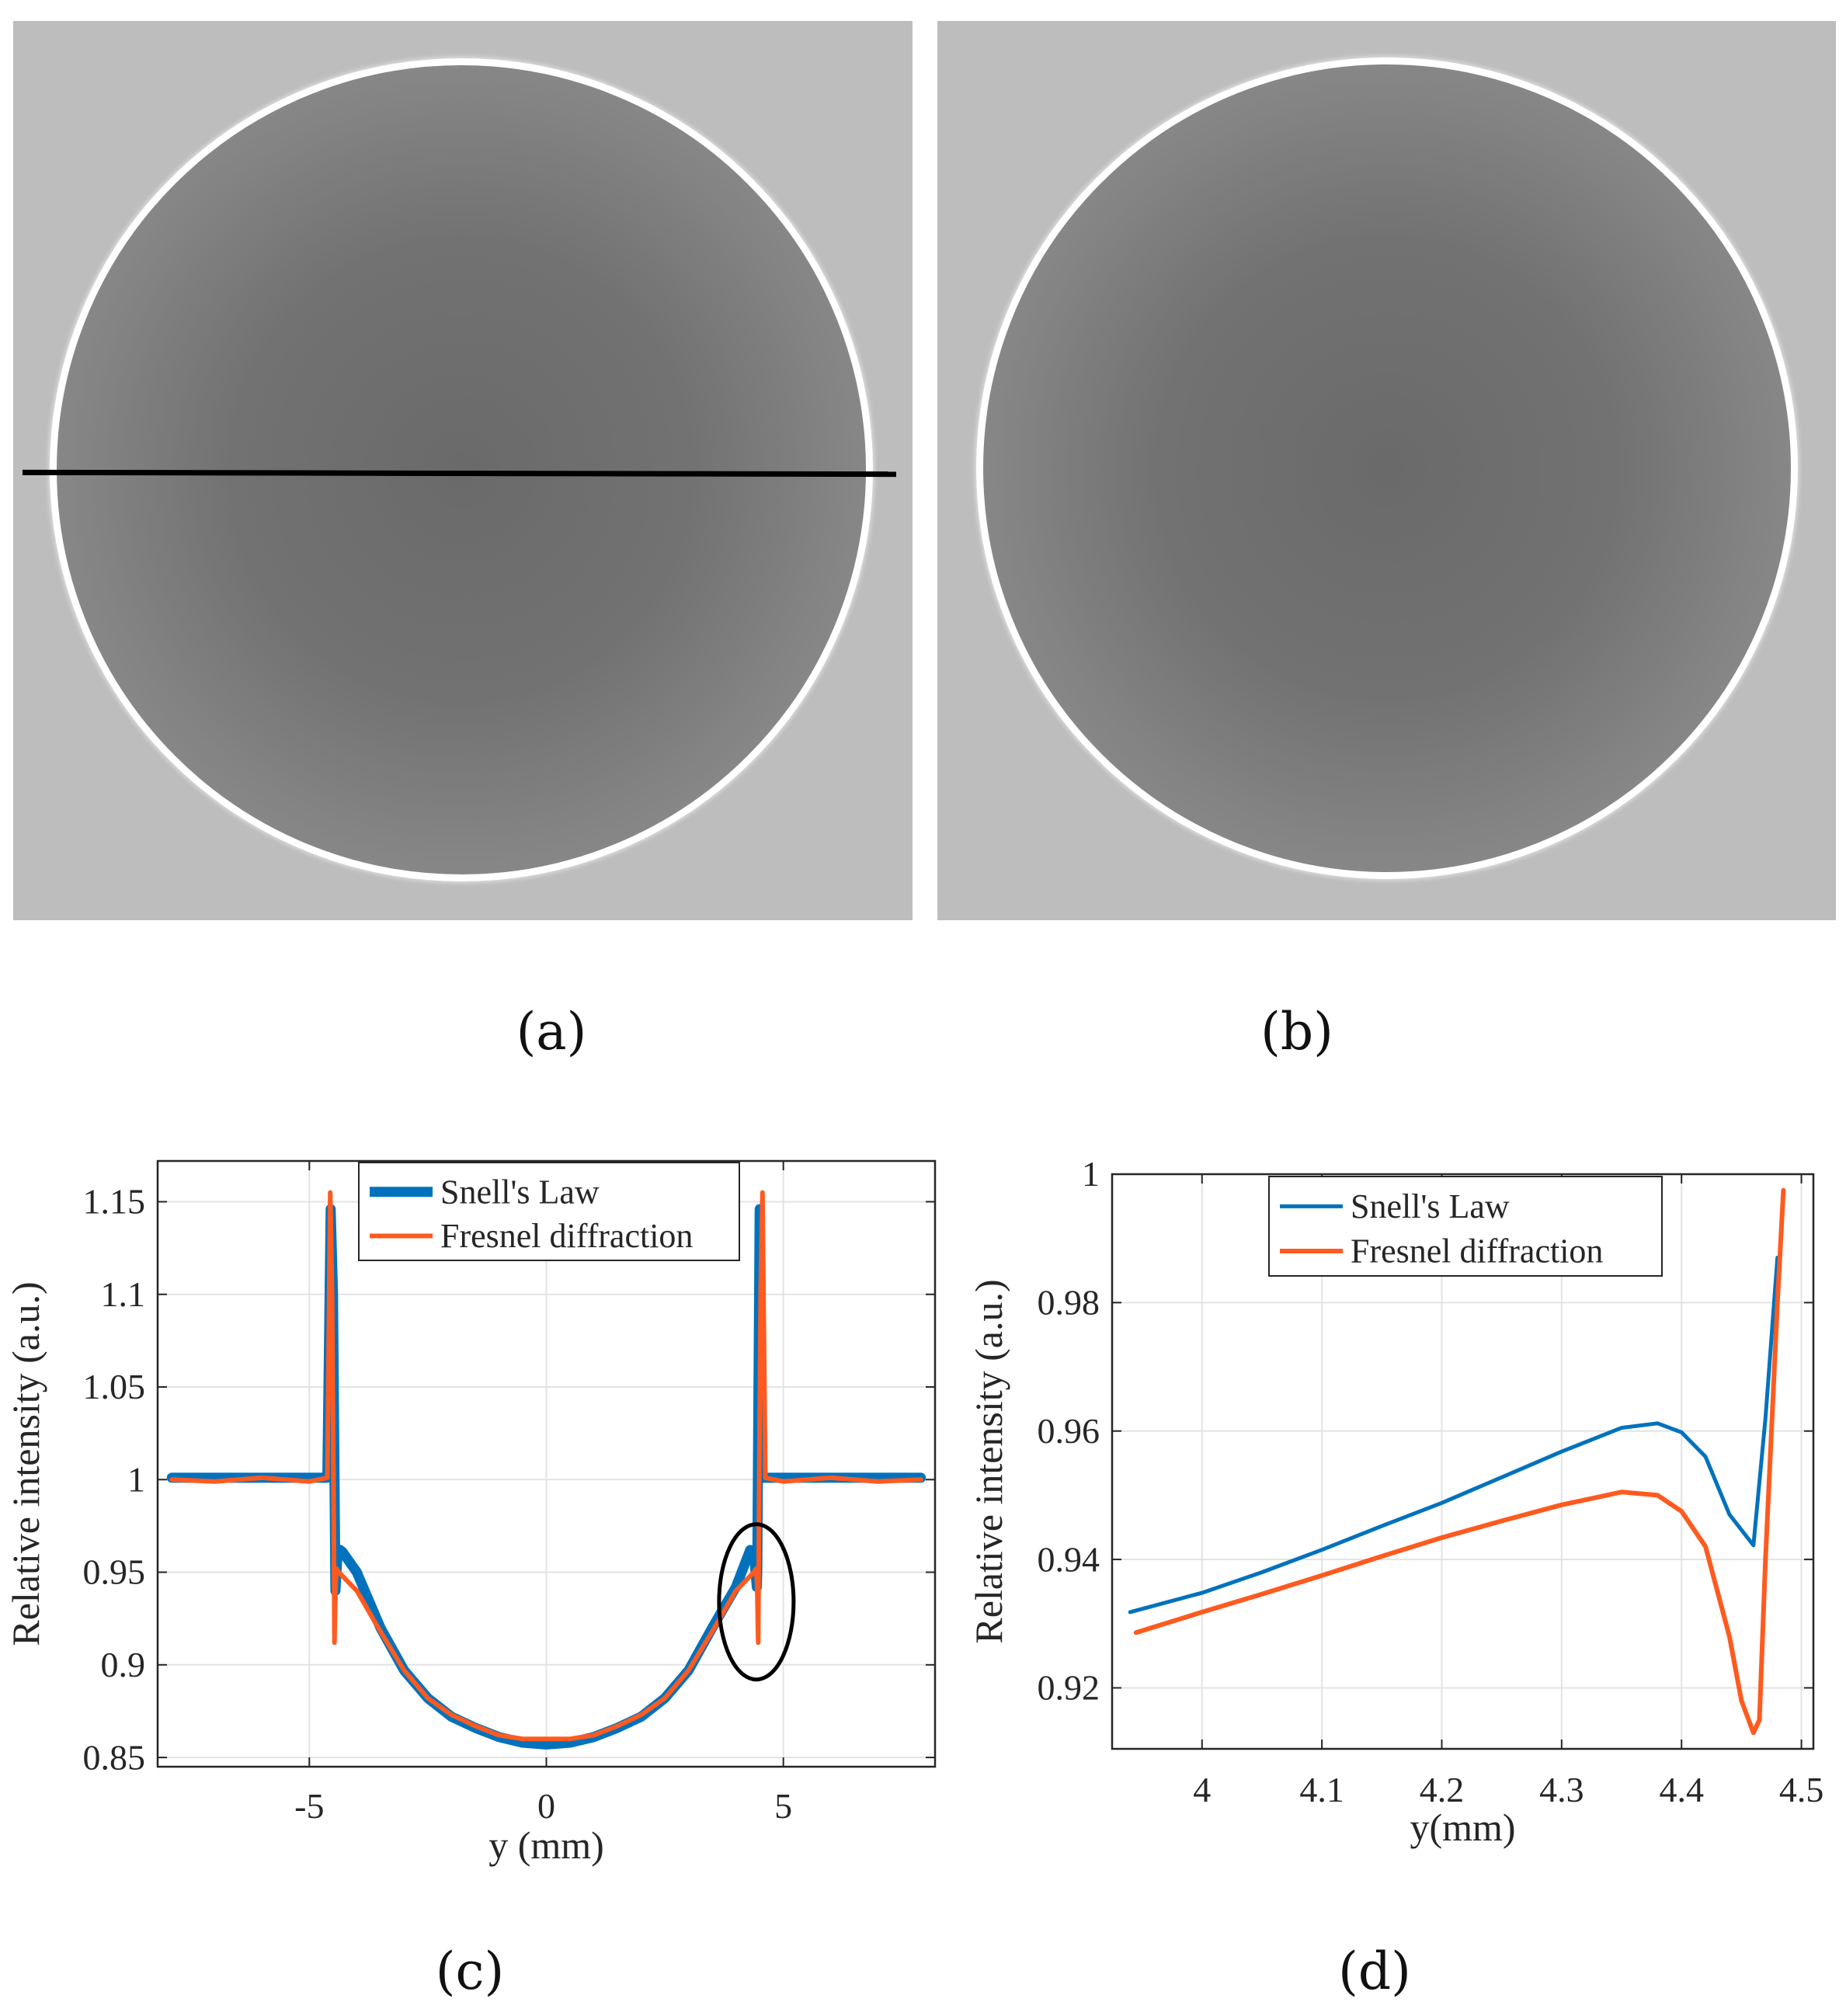  What do you see at coordinates (114, 1386) in the screenshot?
I see `y-tick-label-4: 1.05` at bounding box center [114, 1386].